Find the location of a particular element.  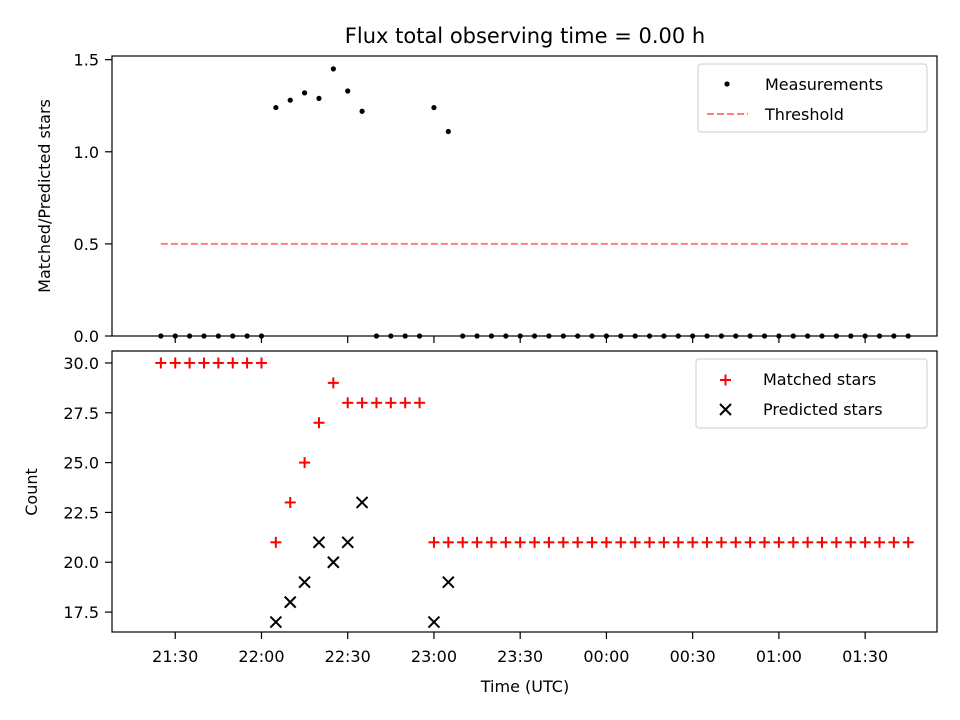

legend-predicted-label: Predicted stars is located at coordinates (823, 409).